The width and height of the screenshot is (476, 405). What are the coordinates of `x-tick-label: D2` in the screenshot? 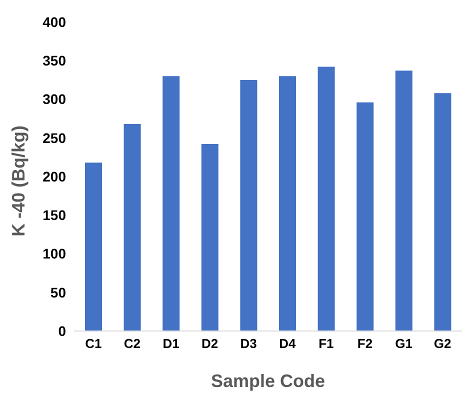 It's located at (209, 344).